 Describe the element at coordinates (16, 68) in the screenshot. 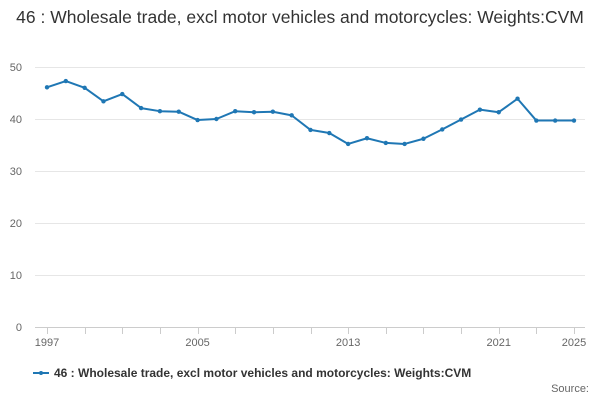

I see `y-tick-label-50: 50` at that location.